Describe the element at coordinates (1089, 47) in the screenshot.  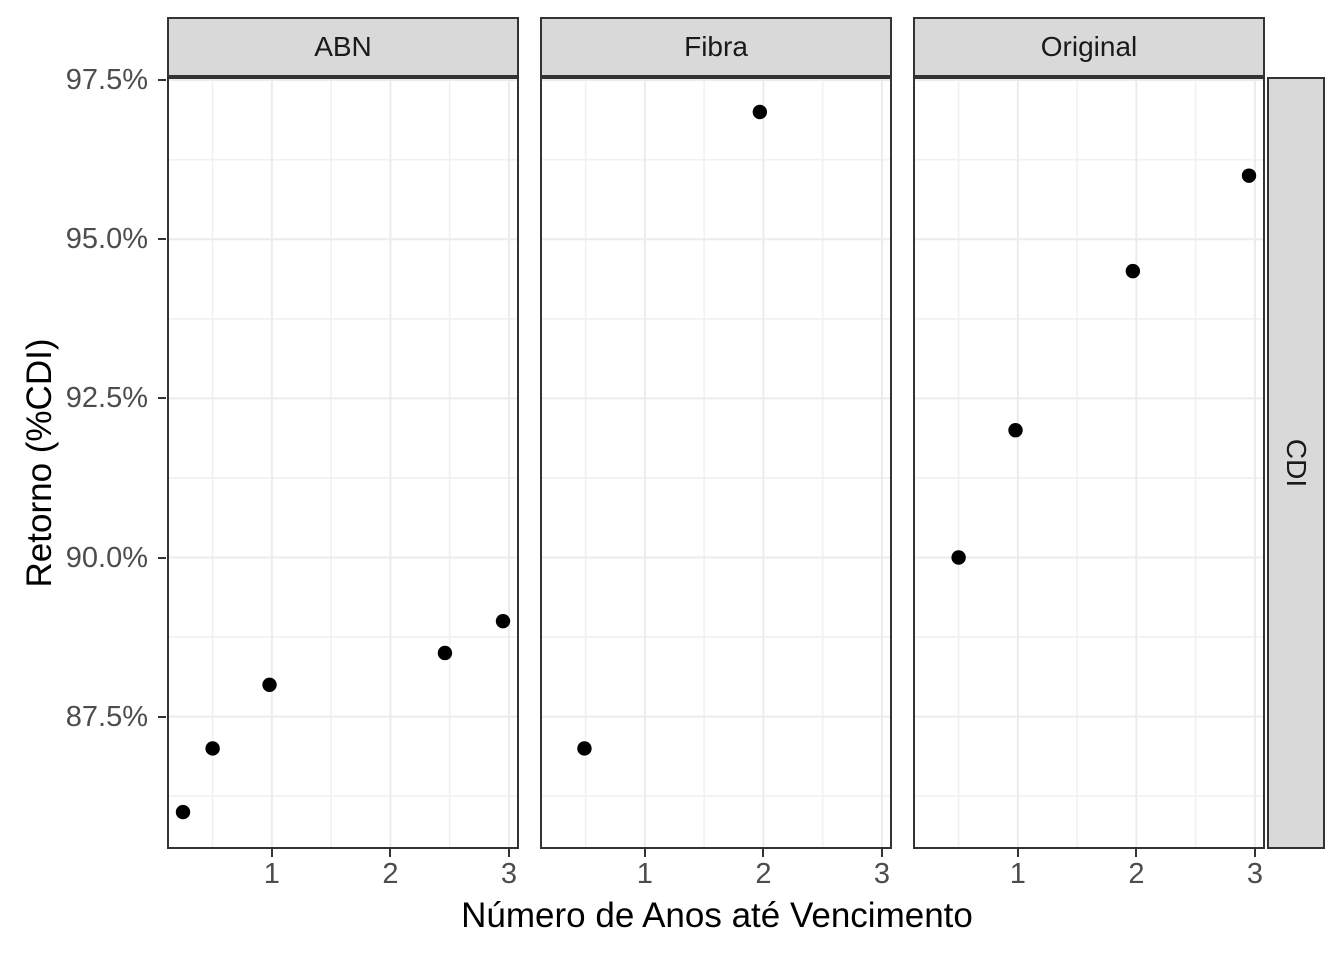
I see `facet-strip-original: Original` at that location.